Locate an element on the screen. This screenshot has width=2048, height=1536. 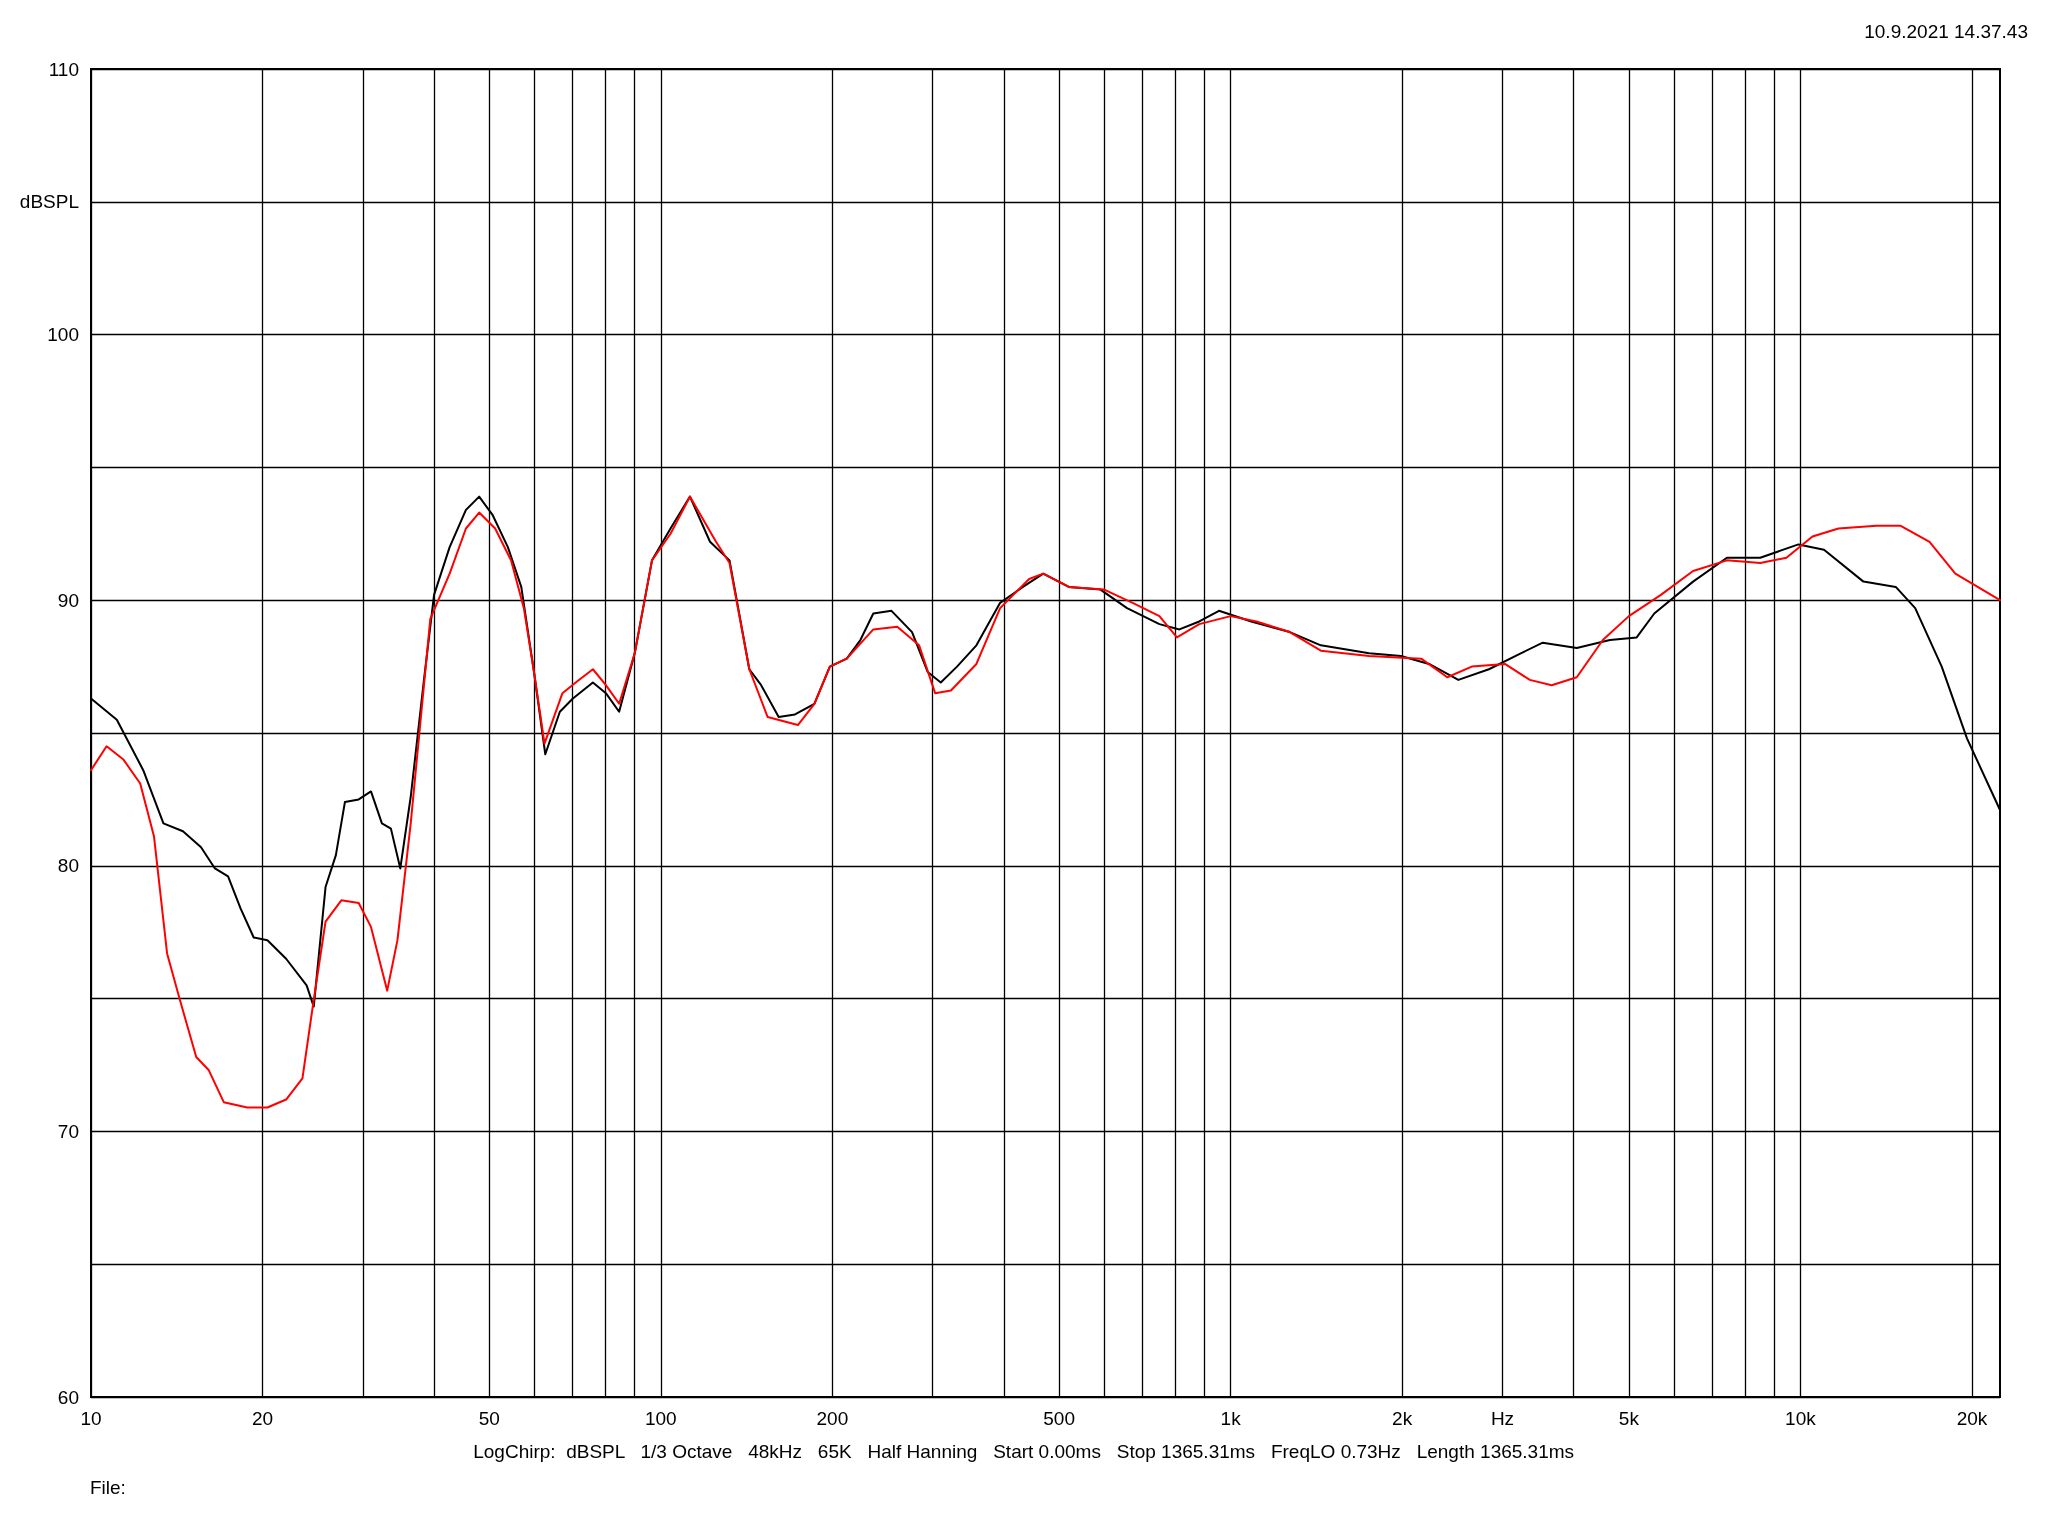
x-tick-label: 10k is located at coordinates (1801, 1418).